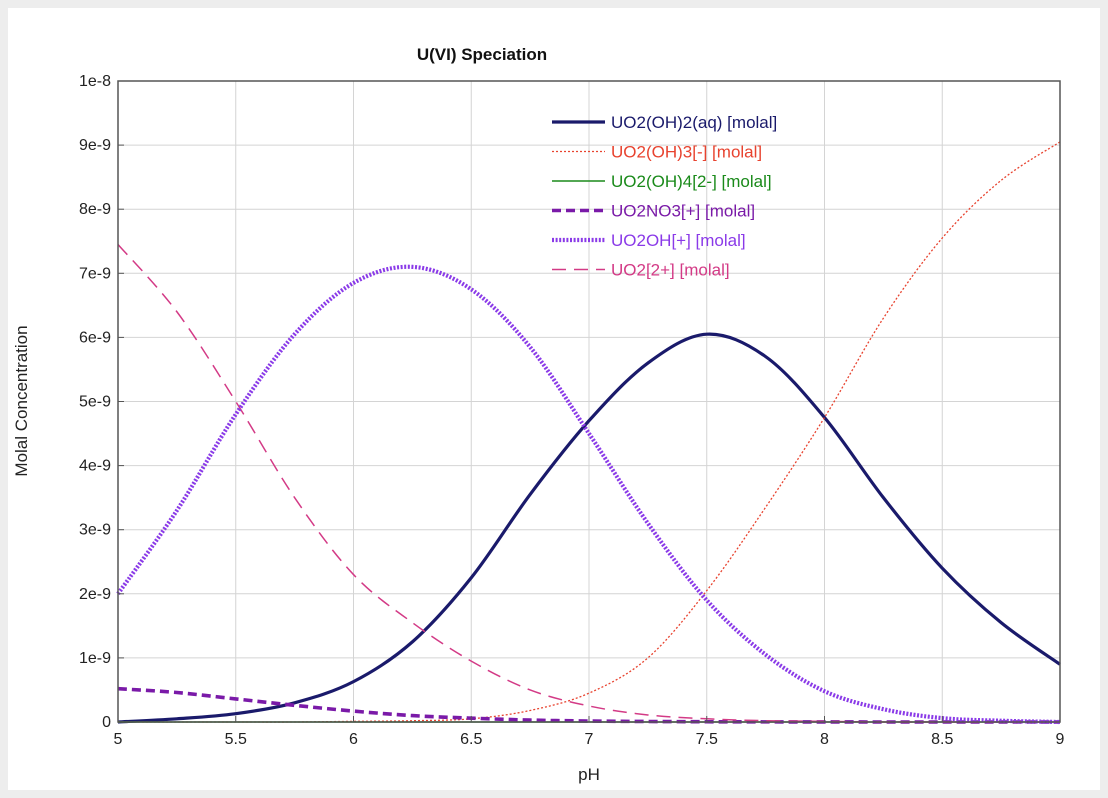 Image resolution: width=1108 pixels, height=798 pixels. Describe the element at coordinates (670, 270) in the screenshot. I see `legend-entry-label: UO2[2+] [molal]` at that location.